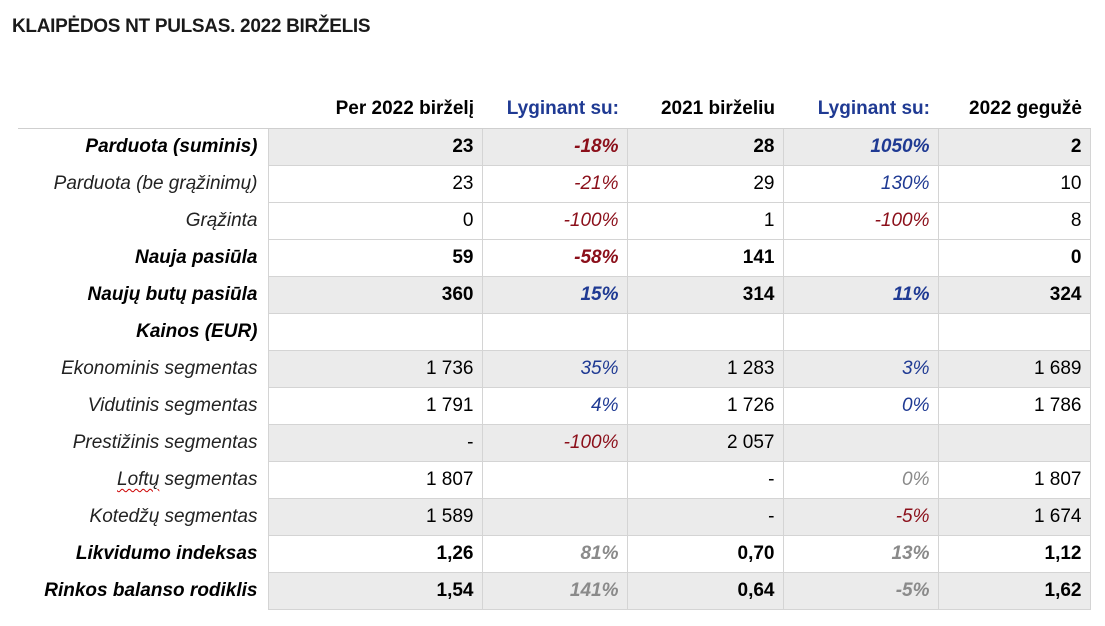 The height and width of the screenshot is (626, 1105). I want to click on table-row: Kotedžų segmentas 1 589 - -5% 1 674, so click(554, 517).